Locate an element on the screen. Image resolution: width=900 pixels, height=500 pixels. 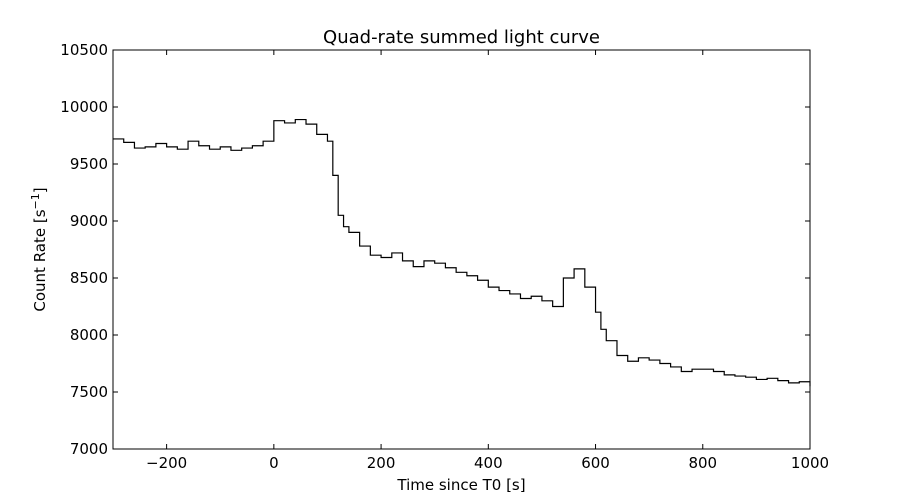
x-tick-label: −200 is located at coordinates (166, 463).